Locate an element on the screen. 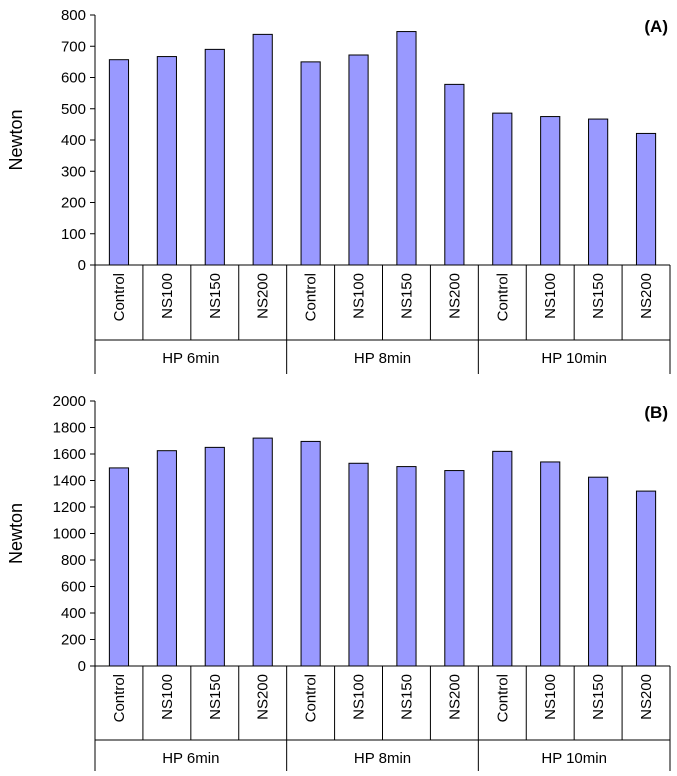 This screenshot has height=776, width=677. y-tick-label: 500 is located at coordinates (73, 109).